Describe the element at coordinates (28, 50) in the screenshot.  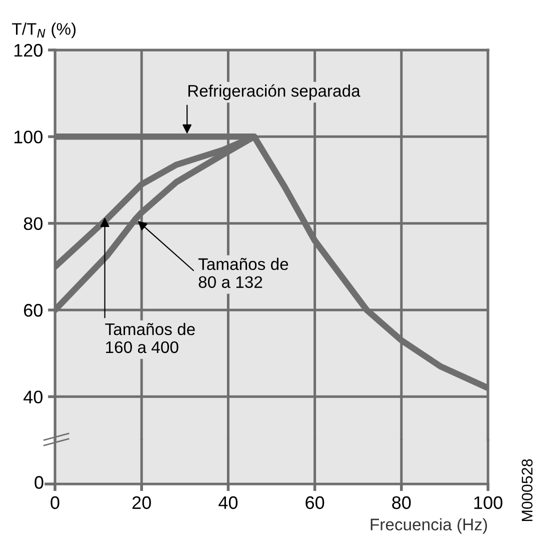
I see `y-tick-label: 120` at that location.